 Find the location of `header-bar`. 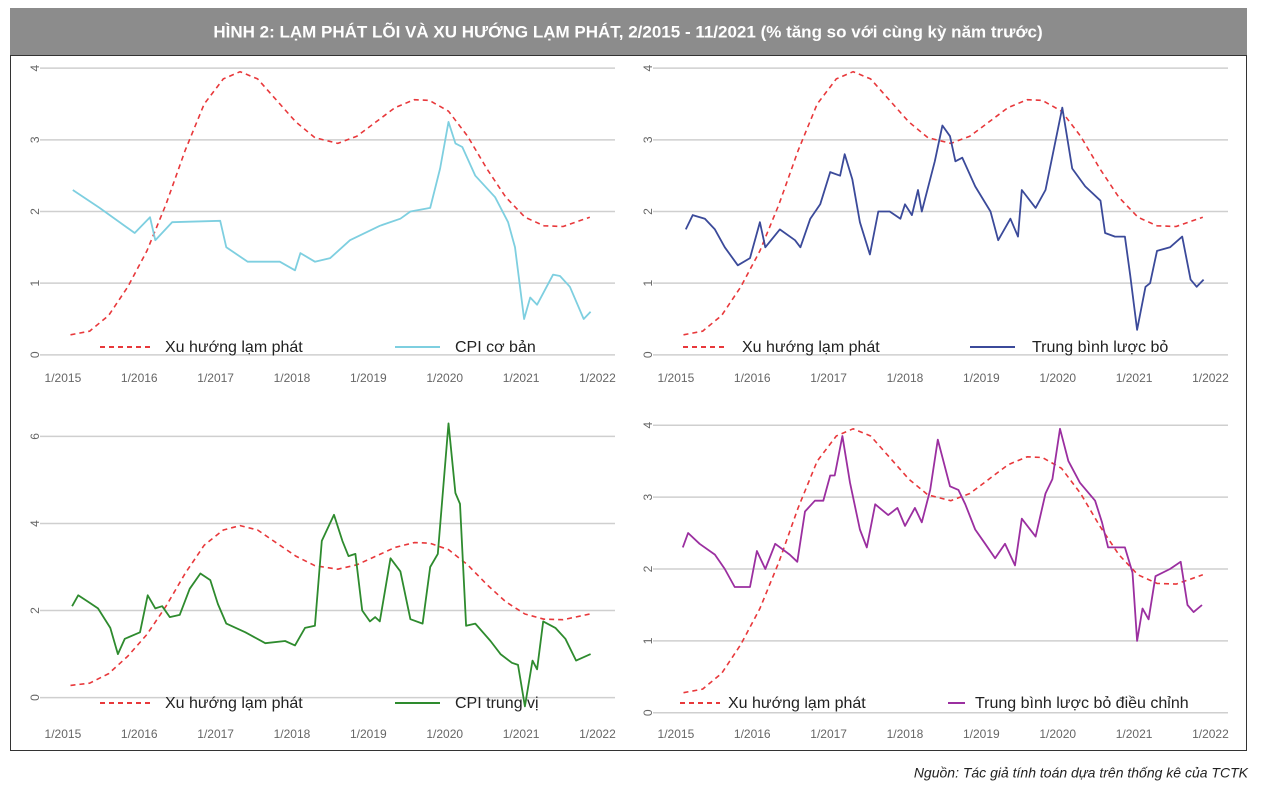

header-bar is located at coordinates (628, 31).